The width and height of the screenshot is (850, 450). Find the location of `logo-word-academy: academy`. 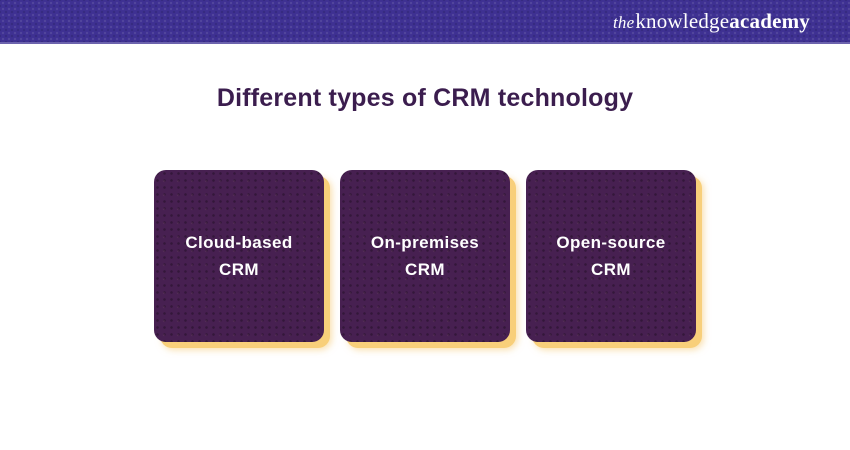

logo-word-academy: academy is located at coordinates (769, 20).